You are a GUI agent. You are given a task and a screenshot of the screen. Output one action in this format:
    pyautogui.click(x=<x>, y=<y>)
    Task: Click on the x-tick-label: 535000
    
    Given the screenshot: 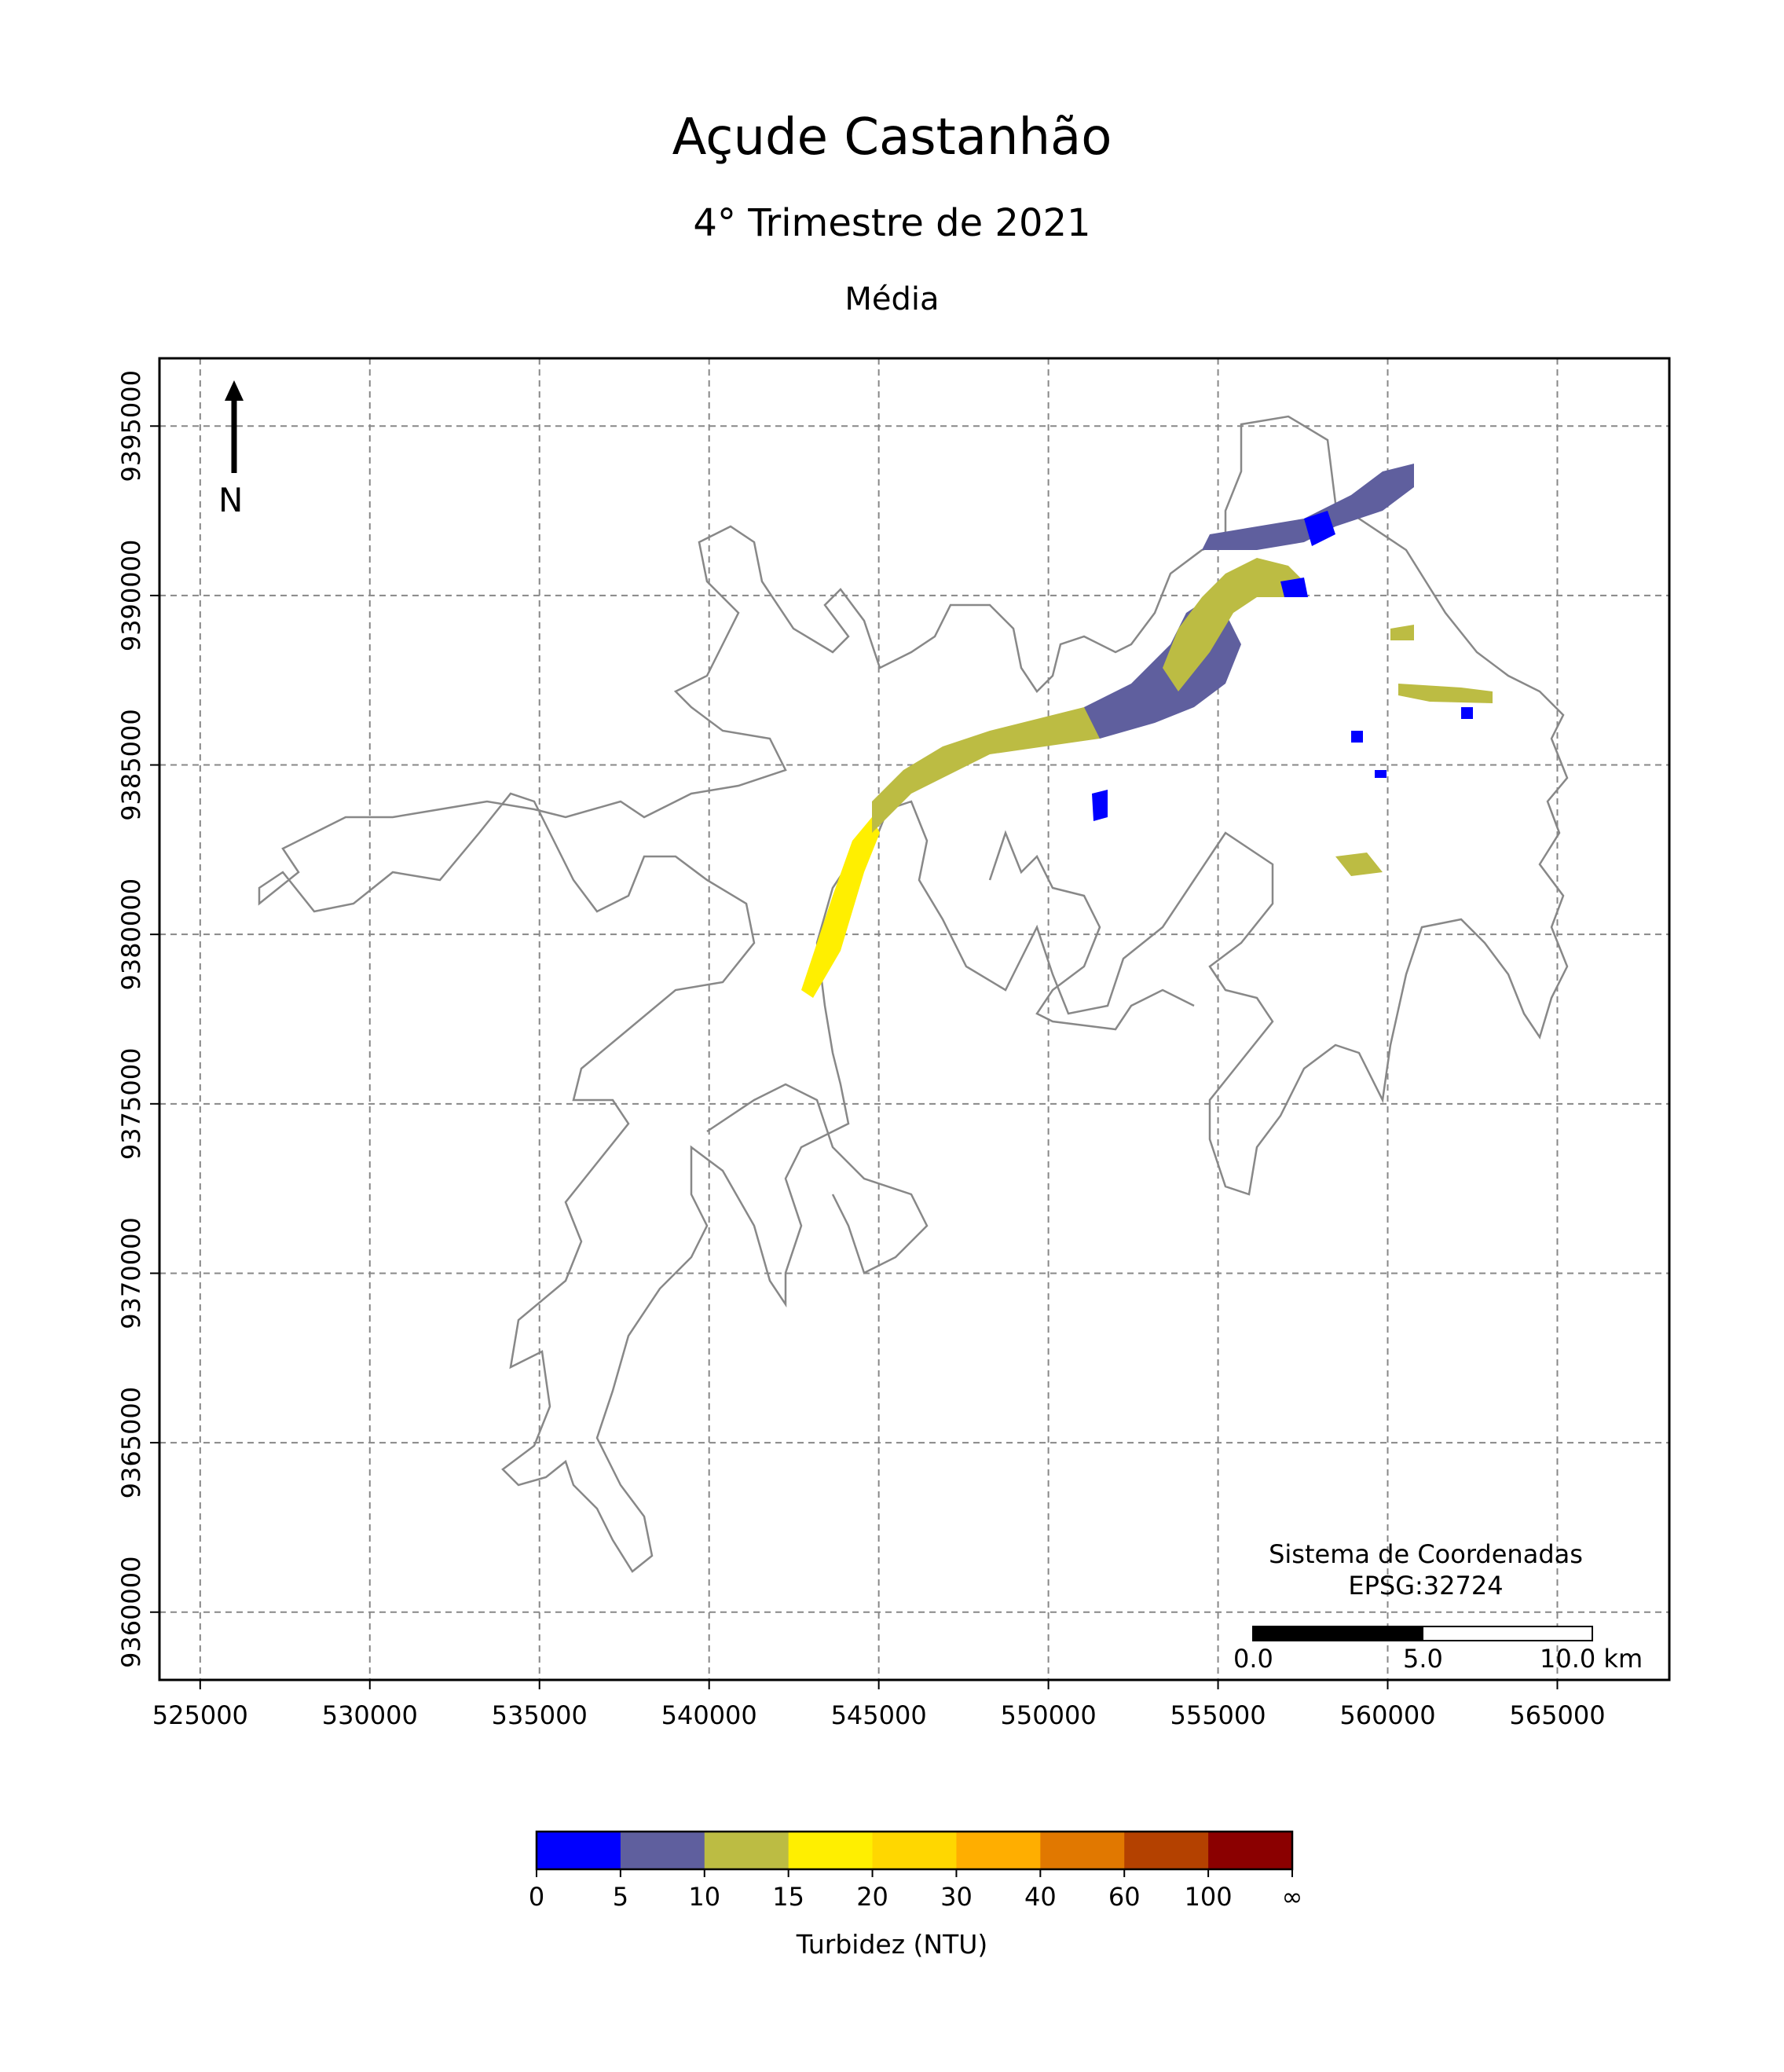 What is the action you would take?
    pyautogui.click(x=540, y=1715)
    